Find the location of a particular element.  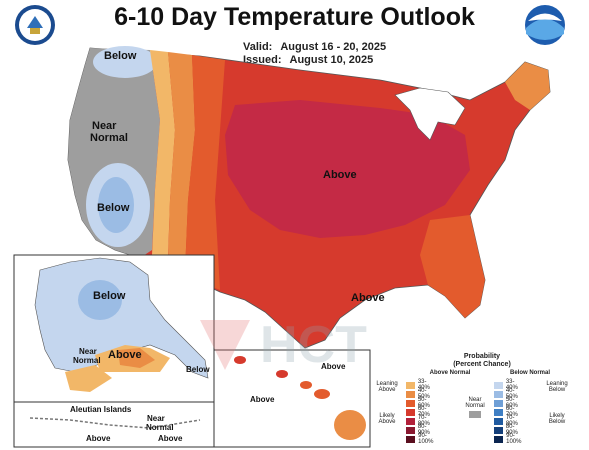

legend-above-bin-row: 80-90% is located at coordinates (419, 430).